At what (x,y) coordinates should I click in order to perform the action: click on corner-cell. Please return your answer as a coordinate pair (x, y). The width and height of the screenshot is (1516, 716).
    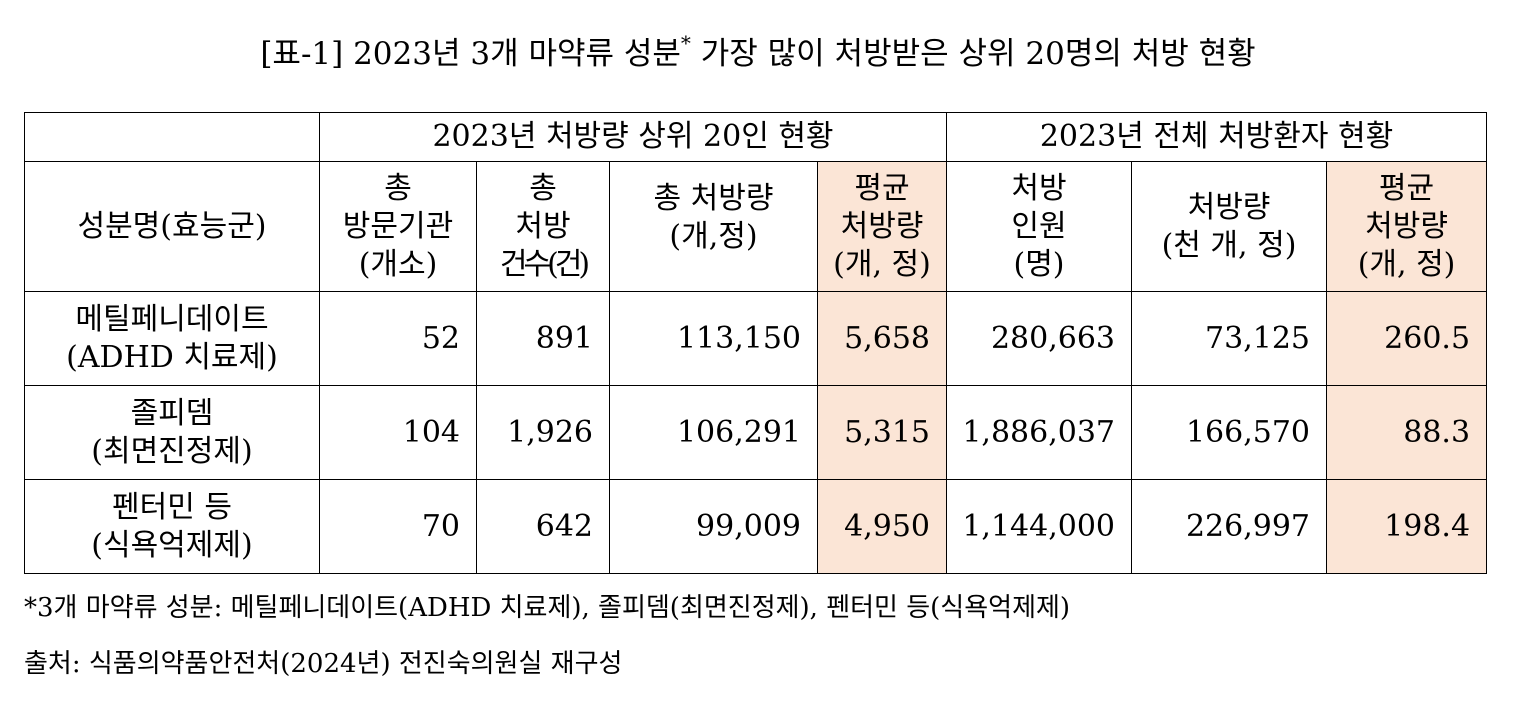
    Looking at the image, I should click on (172, 137).